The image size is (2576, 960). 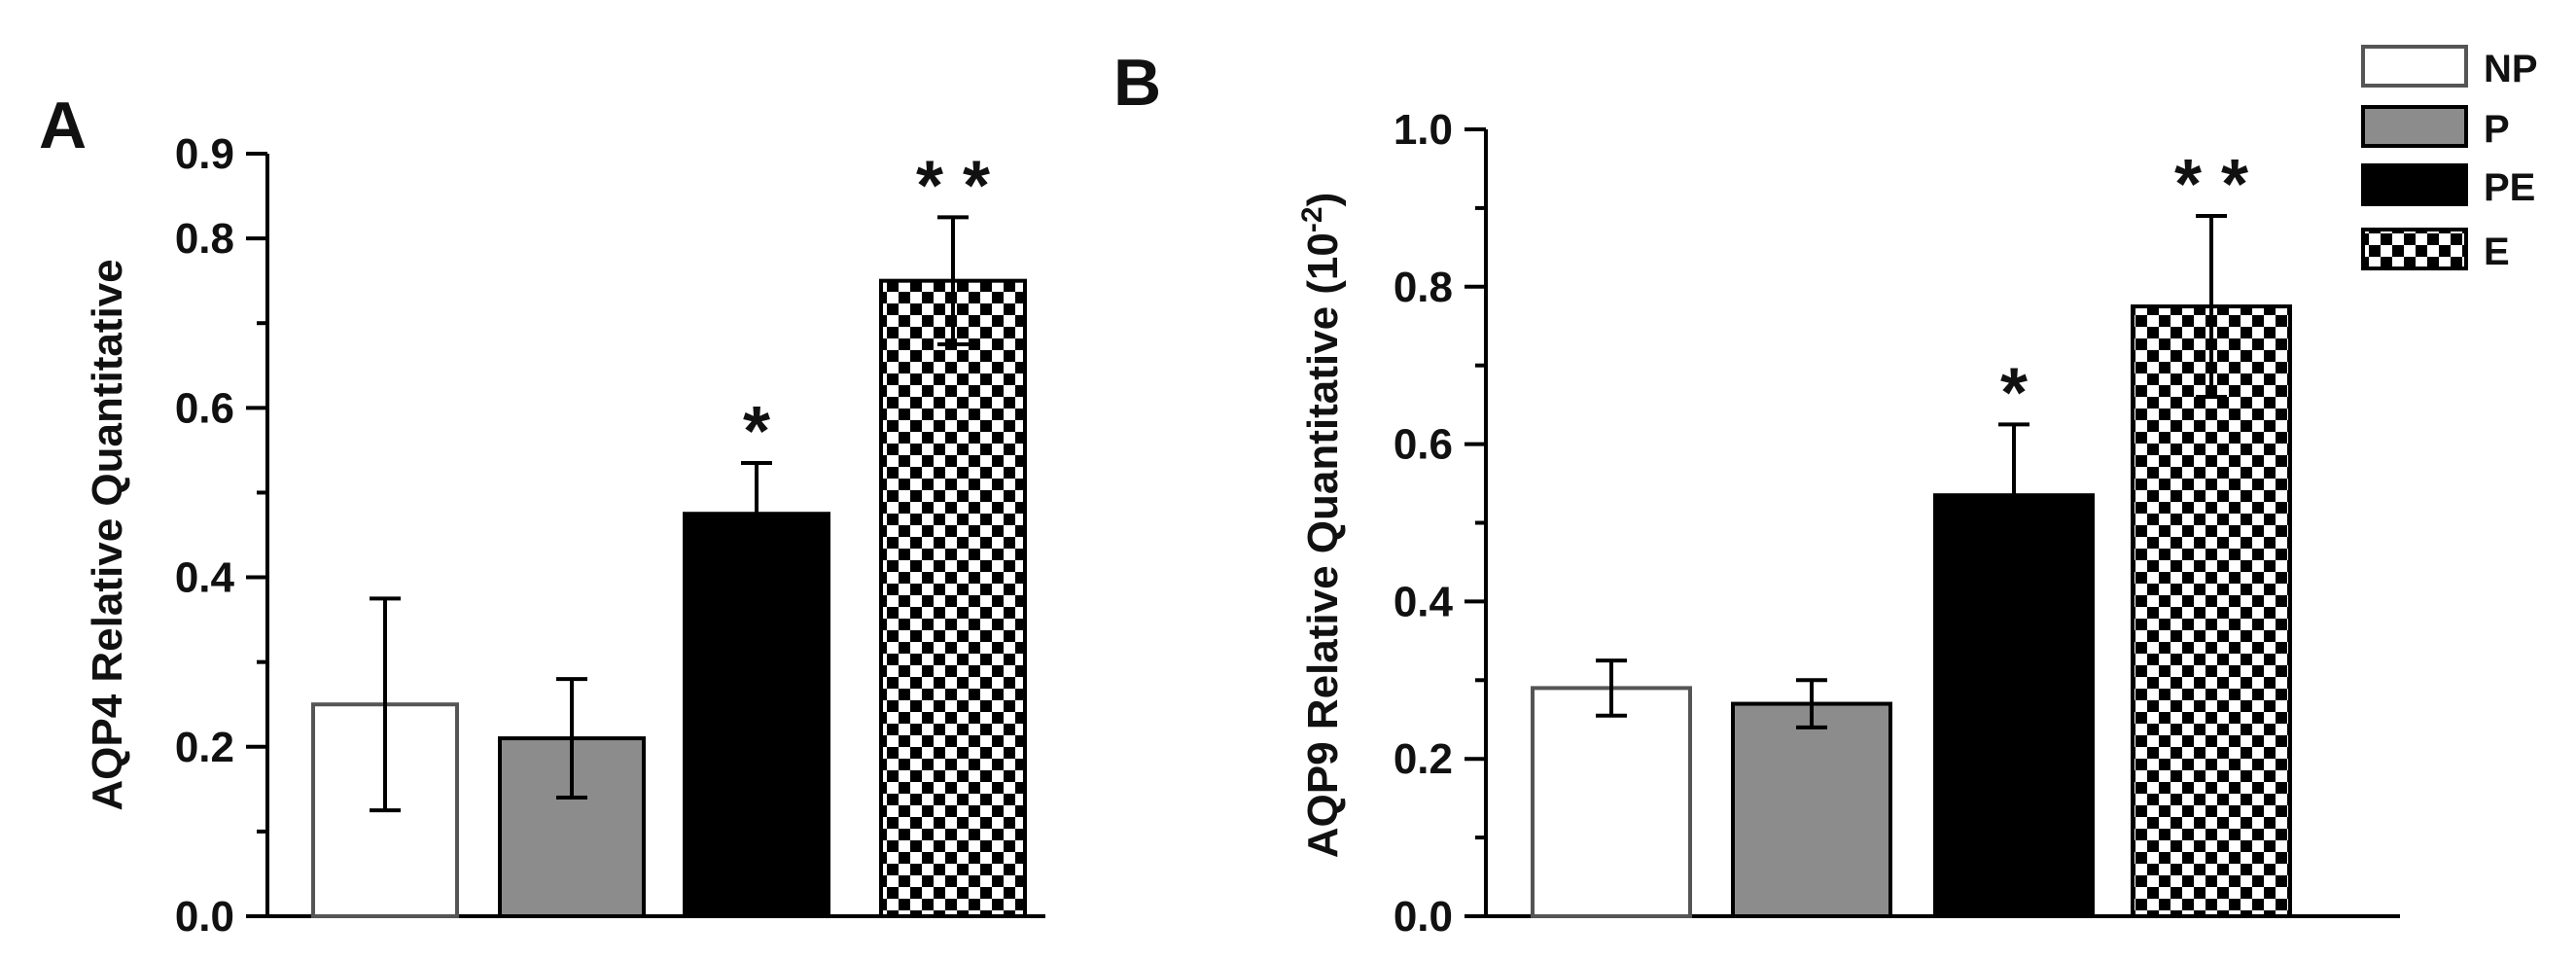 What do you see at coordinates (205, 154) in the screenshot?
I see `y-tick-label: 0.9` at bounding box center [205, 154].